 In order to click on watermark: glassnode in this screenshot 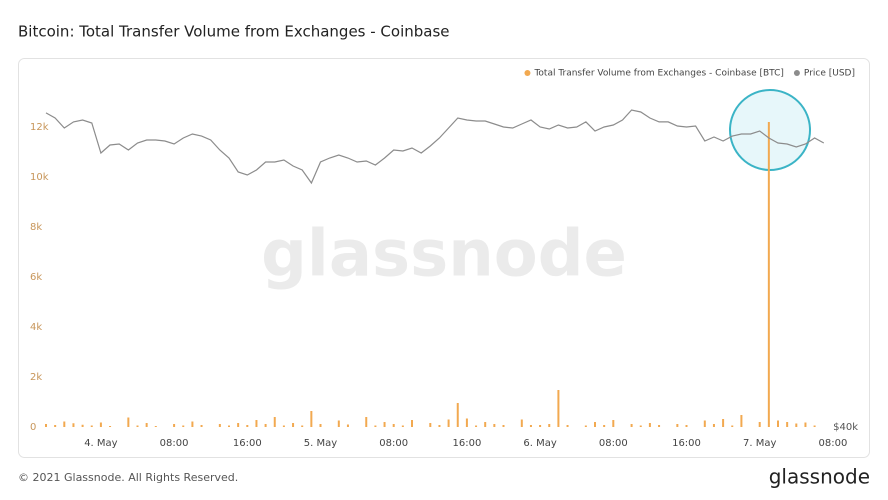, I will do `click(444, 255)`.